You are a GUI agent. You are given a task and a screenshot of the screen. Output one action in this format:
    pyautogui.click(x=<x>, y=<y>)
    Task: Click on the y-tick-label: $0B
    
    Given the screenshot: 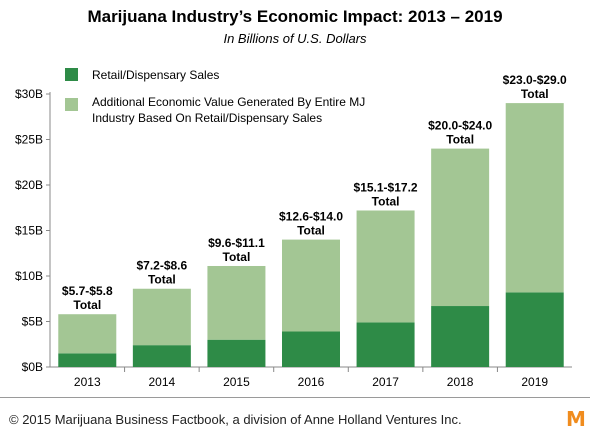 What is the action you would take?
    pyautogui.click(x=32, y=367)
    